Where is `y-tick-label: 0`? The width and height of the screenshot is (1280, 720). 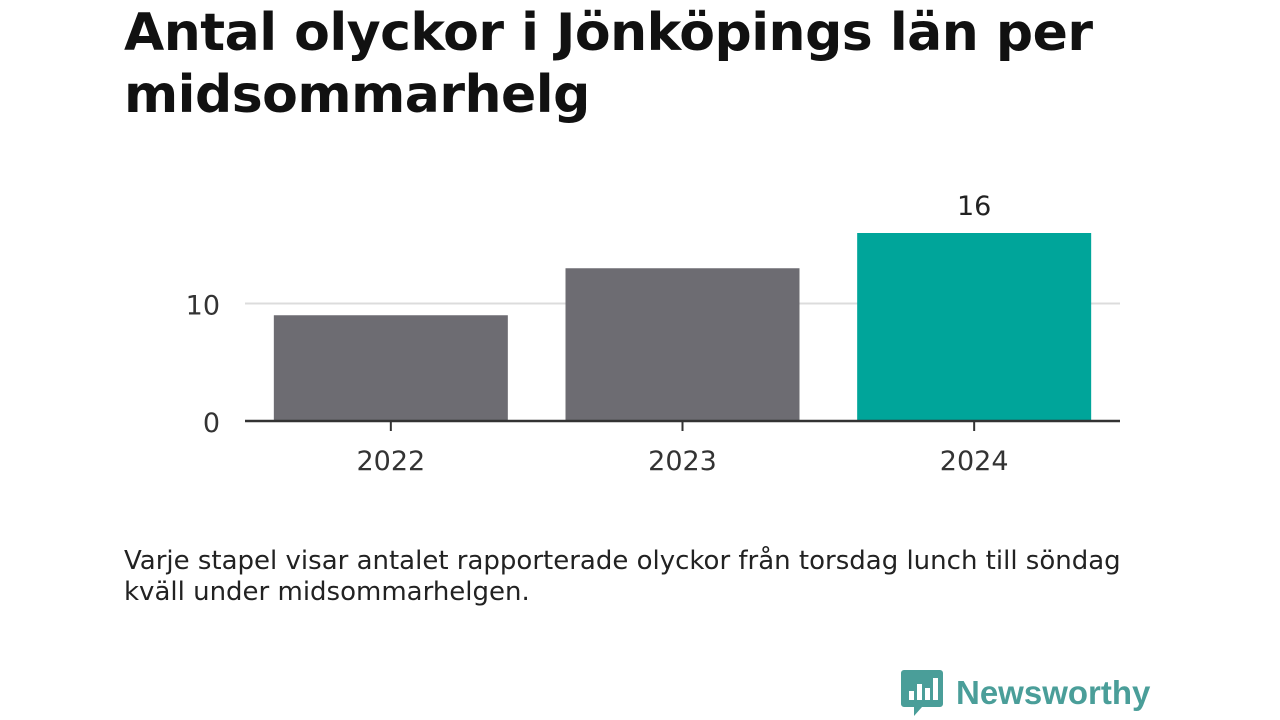
y-tick-label: 0 is located at coordinates (211, 423).